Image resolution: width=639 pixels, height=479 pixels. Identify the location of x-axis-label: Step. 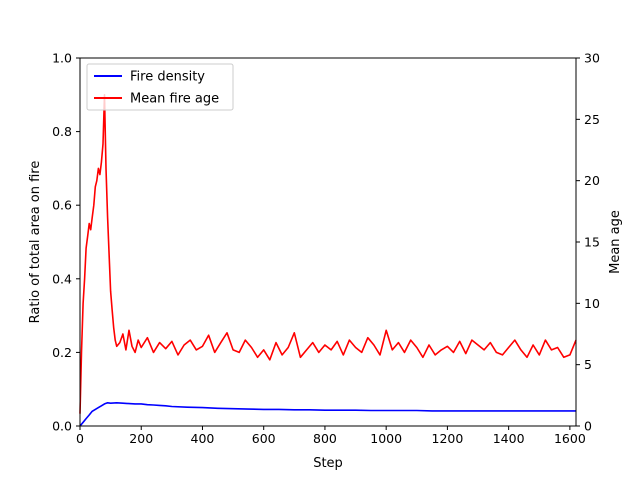
(328, 463).